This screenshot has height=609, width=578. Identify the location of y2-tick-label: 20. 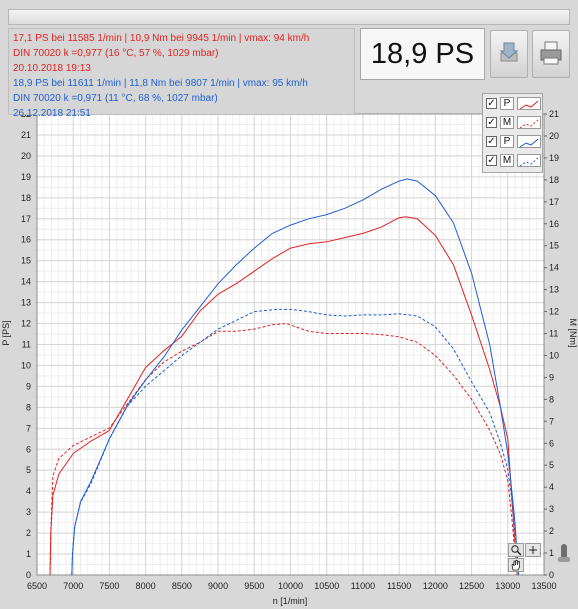
(554, 136).